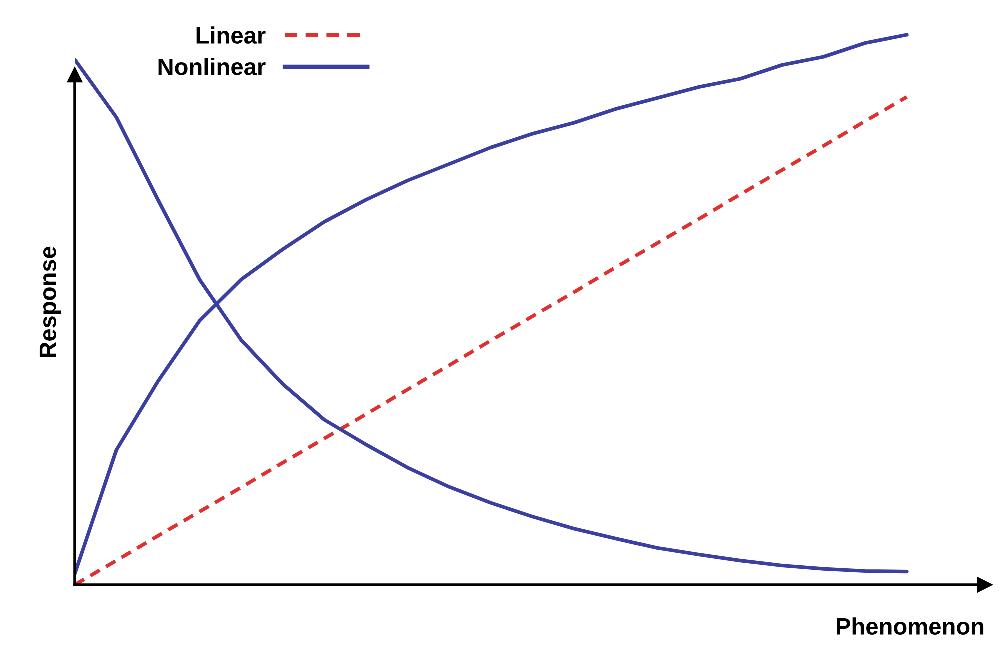 The width and height of the screenshot is (1000, 656). I want to click on legend-label: Linear, so click(231, 35).